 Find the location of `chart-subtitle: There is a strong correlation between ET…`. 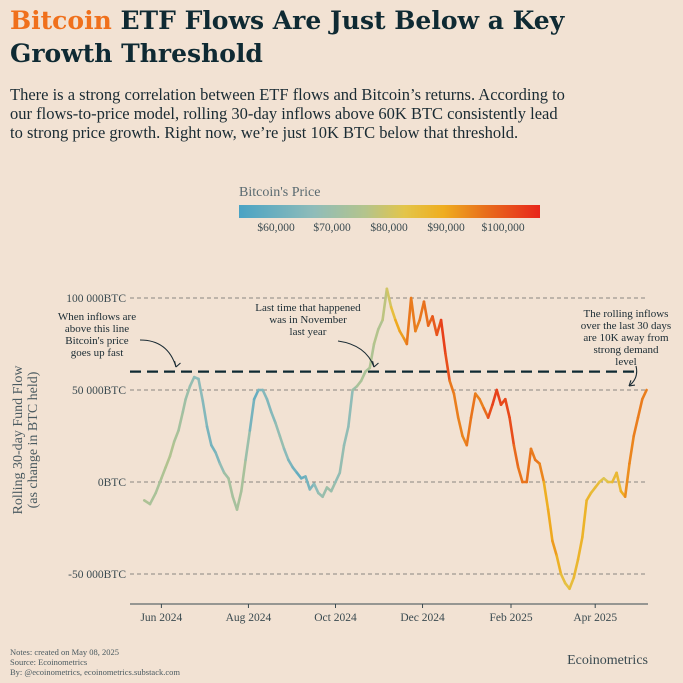

chart-subtitle: There is a strong correlation between ET… is located at coordinates (287, 113).